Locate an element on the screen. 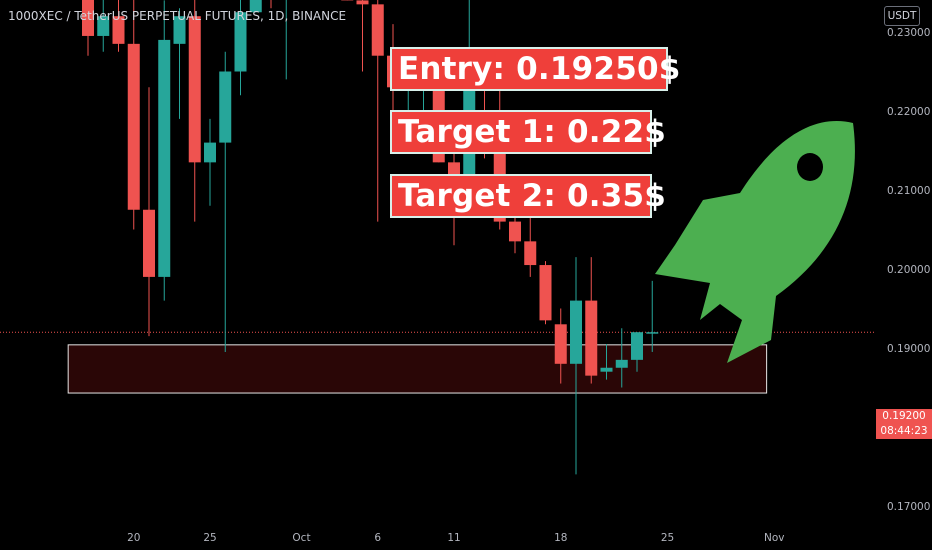 This screenshot has height=550, width=932. target2-callout: Target 2: 0.35$ is located at coordinates (528, 196).